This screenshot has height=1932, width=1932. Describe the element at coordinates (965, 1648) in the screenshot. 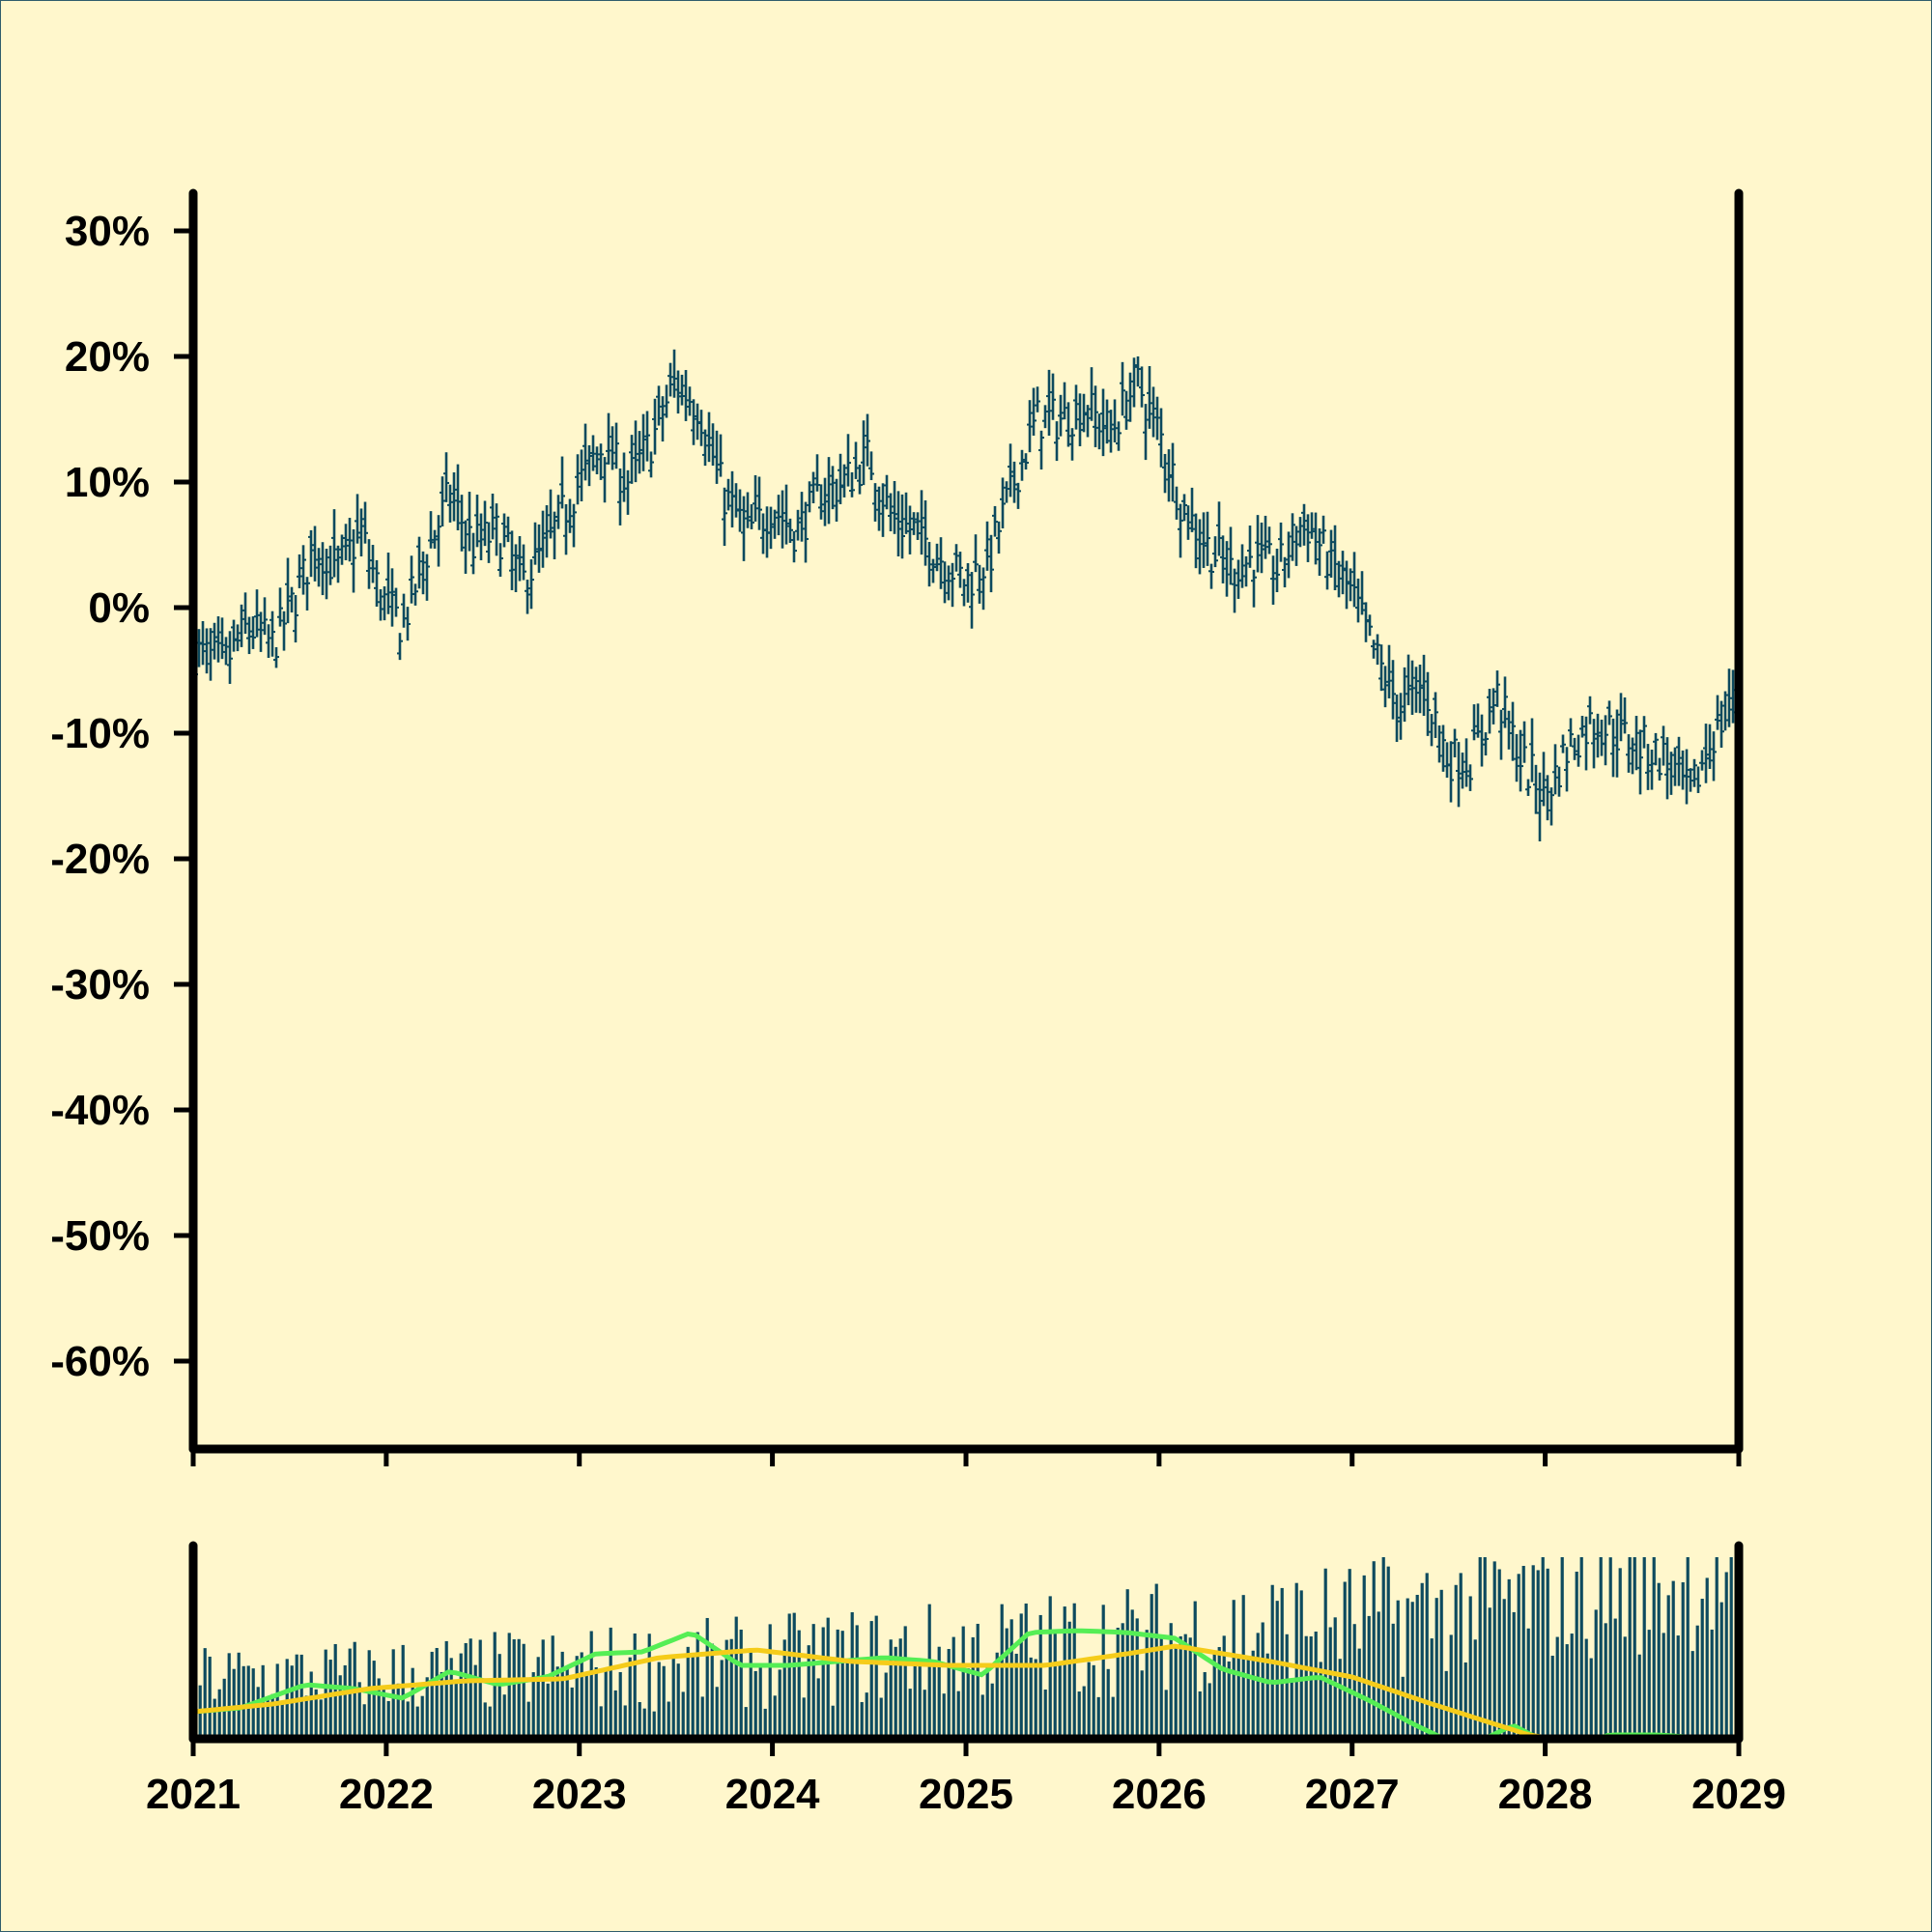

I see `volume-bars` at that location.